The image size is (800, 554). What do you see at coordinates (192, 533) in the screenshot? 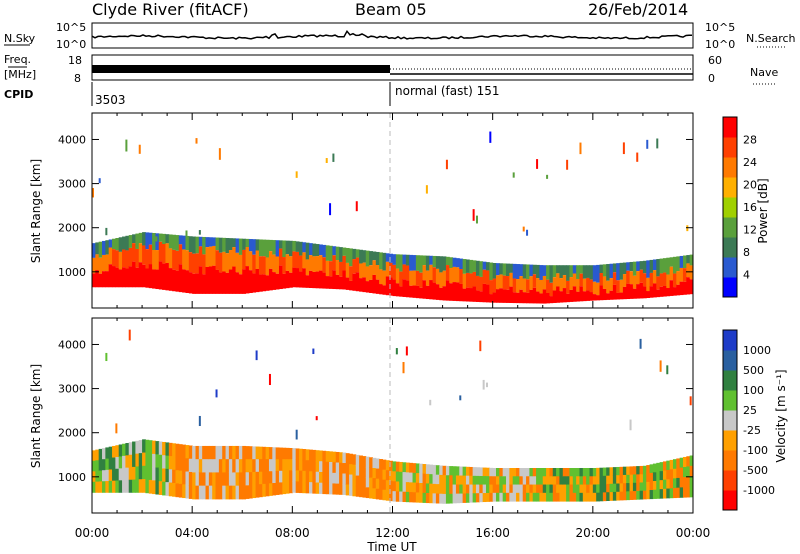
I see `x-tick-label: 04:00` at bounding box center [192, 533].